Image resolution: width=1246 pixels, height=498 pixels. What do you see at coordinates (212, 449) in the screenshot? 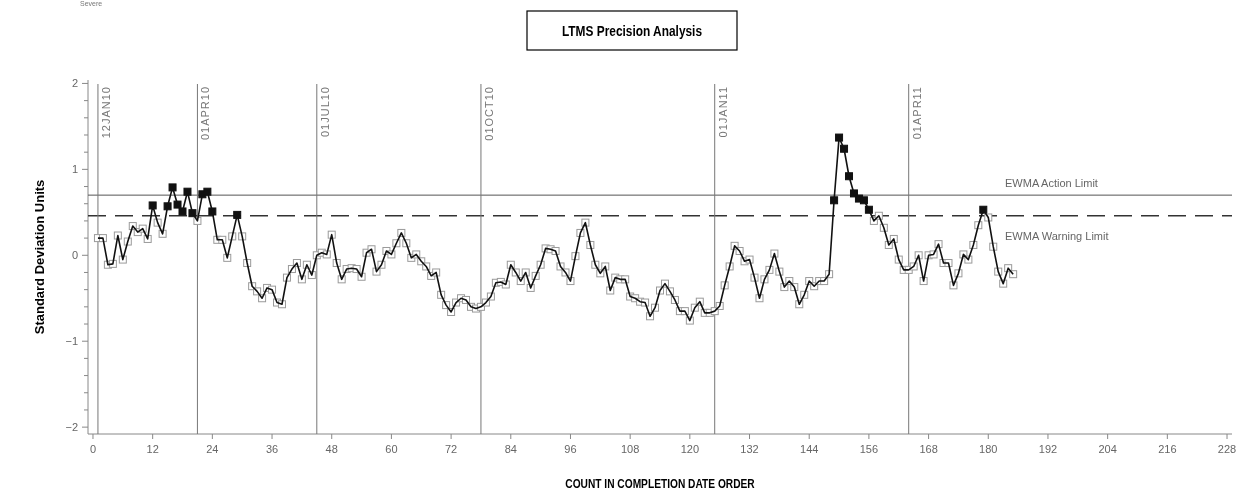
I see `x-tick-label: 24` at bounding box center [212, 449].